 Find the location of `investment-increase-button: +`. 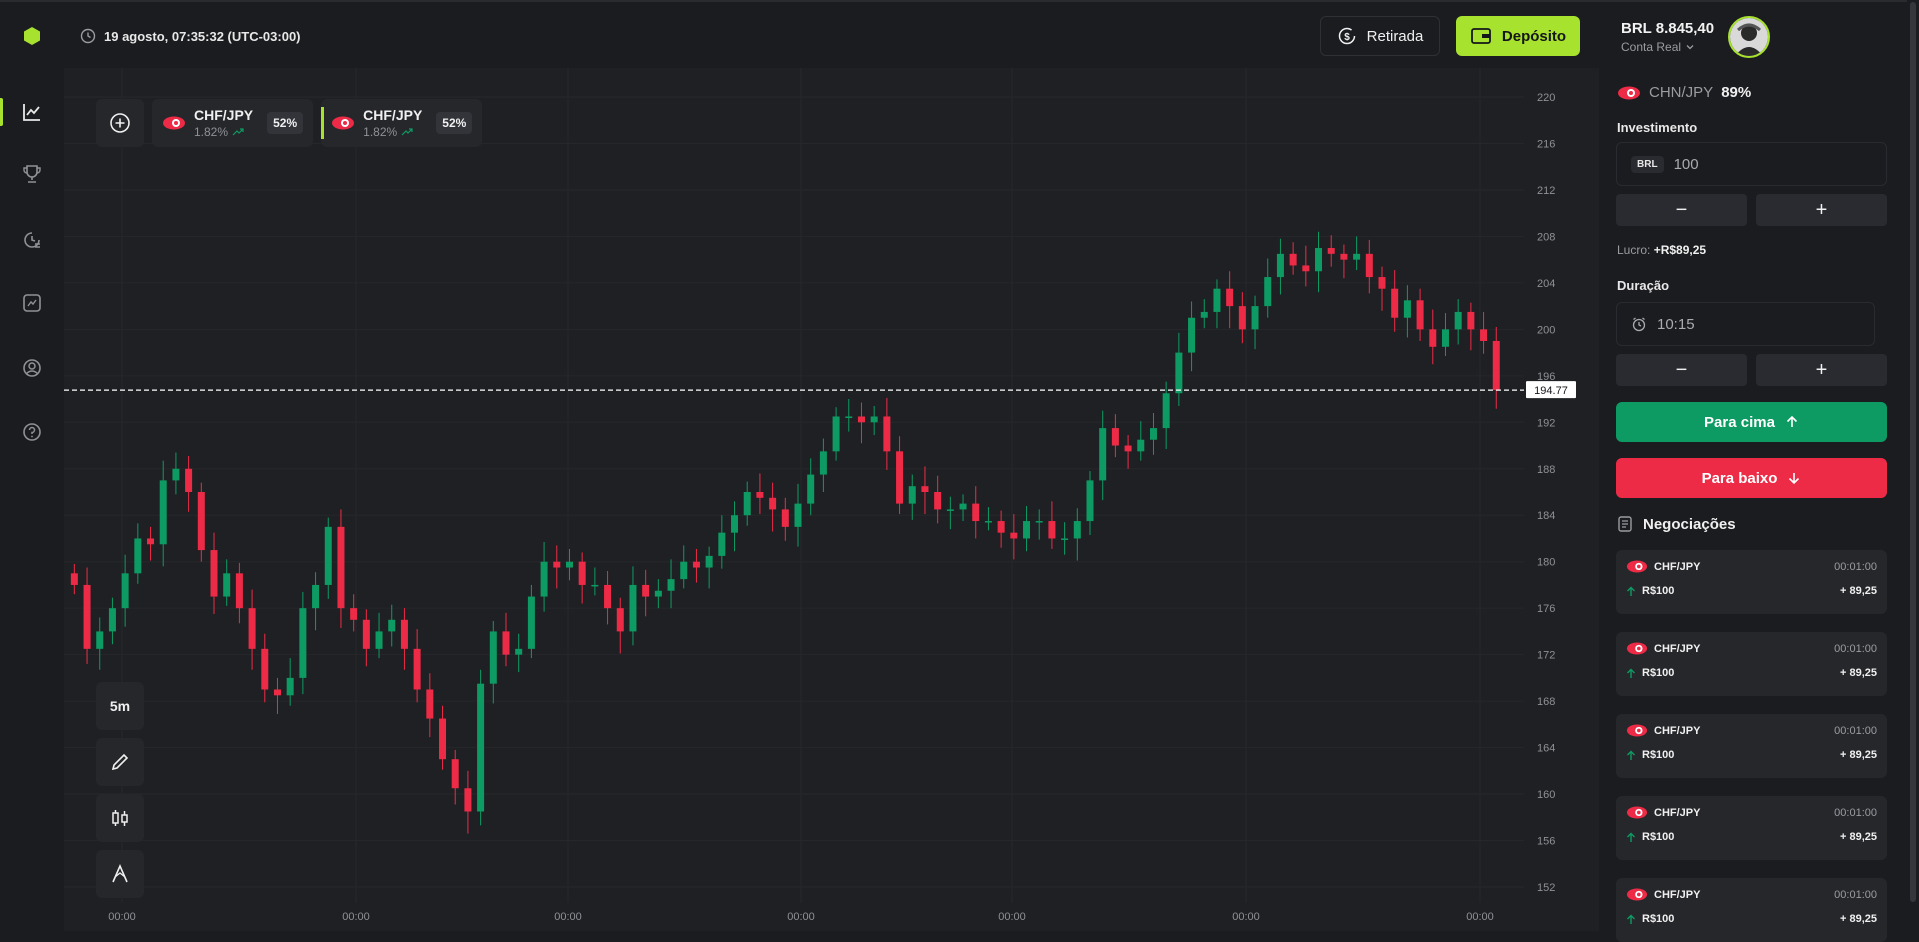

investment-increase-button: + is located at coordinates (1821, 210).